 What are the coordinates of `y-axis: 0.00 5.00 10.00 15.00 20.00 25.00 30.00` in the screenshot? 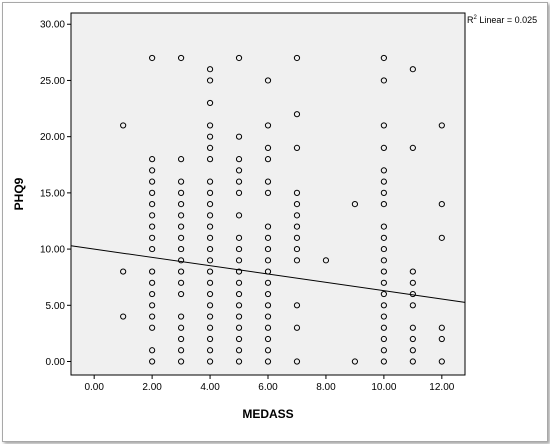 It's located at (55, 194).